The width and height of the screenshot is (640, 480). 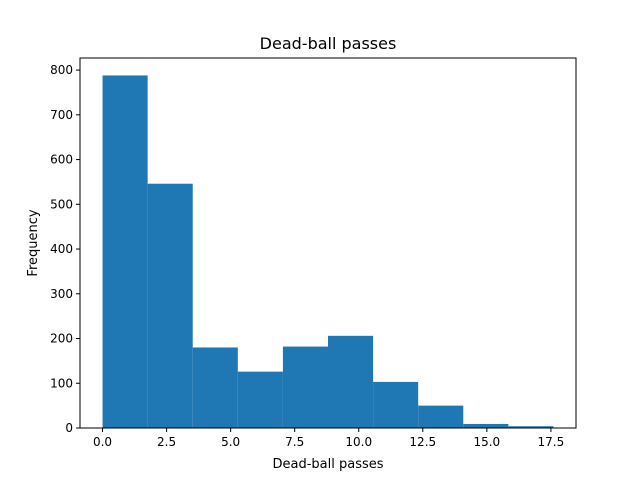 What do you see at coordinates (61, 160) in the screenshot?
I see `y-tick-label: 600` at bounding box center [61, 160].